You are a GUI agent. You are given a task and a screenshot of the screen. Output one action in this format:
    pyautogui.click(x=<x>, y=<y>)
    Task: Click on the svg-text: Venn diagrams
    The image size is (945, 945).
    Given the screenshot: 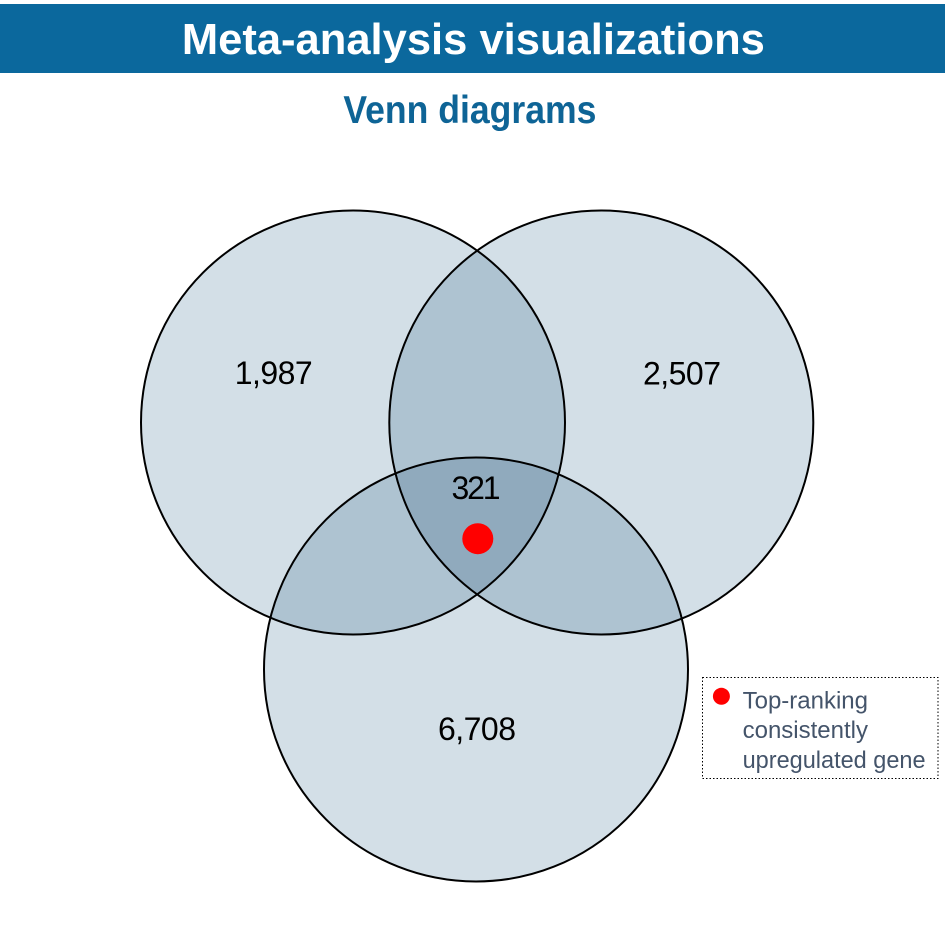 What is the action you would take?
    pyautogui.click(x=469, y=110)
    